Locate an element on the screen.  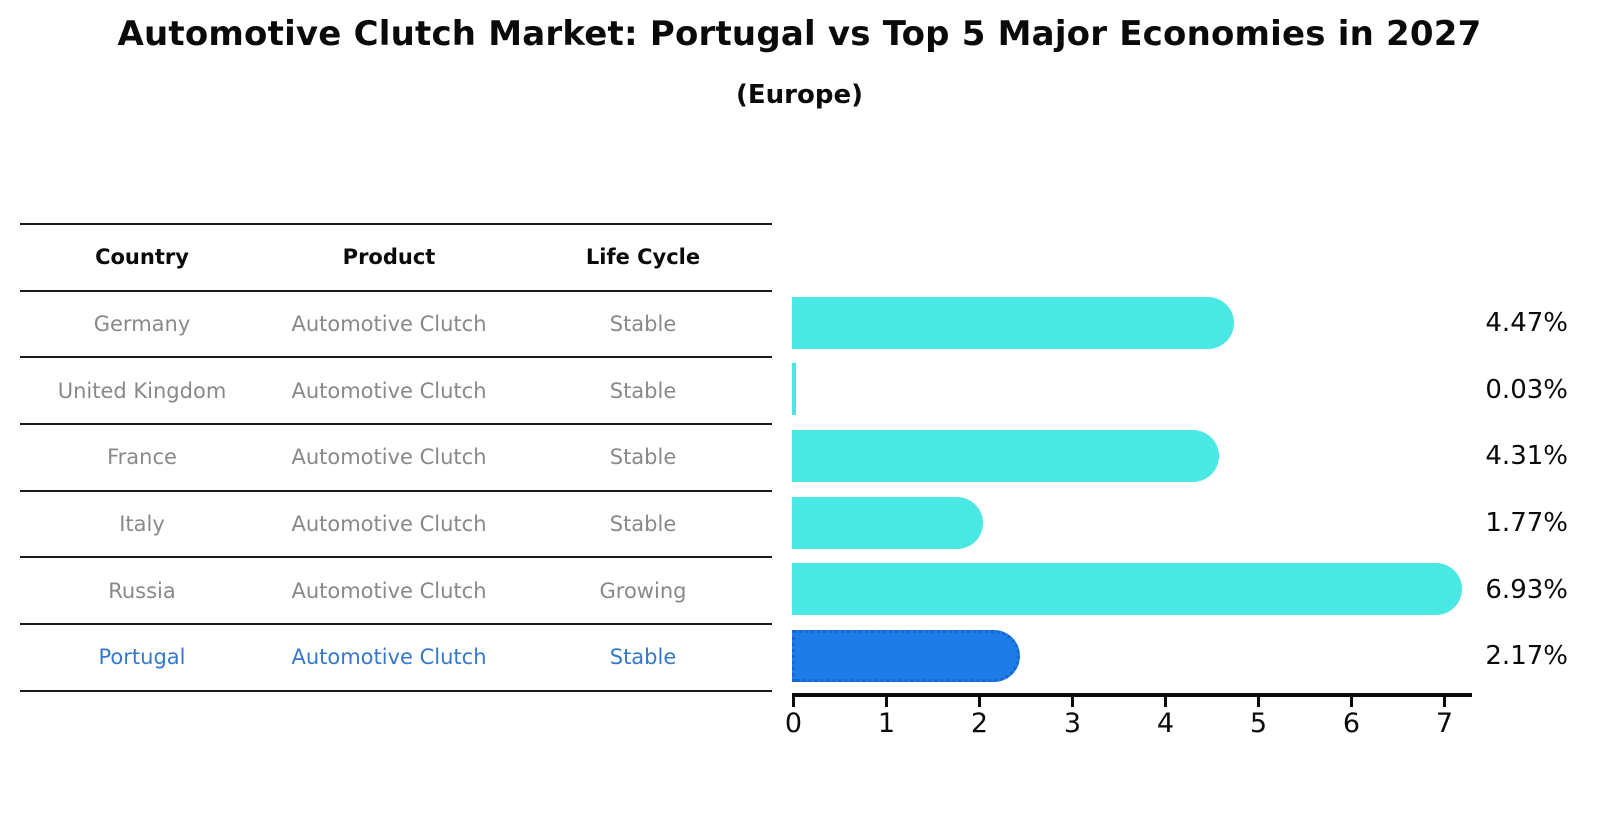
cell-country: Germany is located at coordinates (142, 324).